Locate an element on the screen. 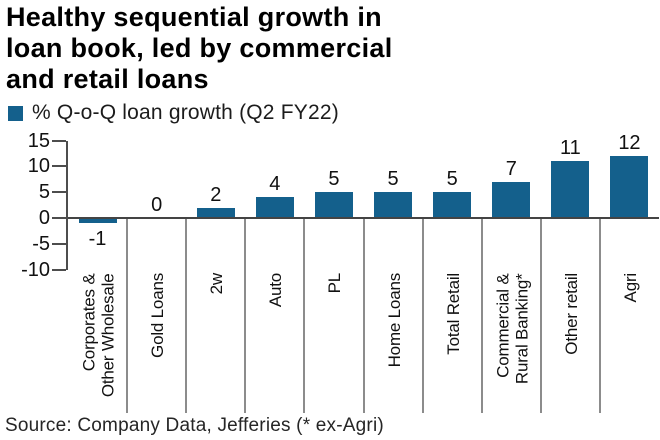 The image size is (660, 440). x-axis-label-line: Auto is located at coordinates (276, 290).